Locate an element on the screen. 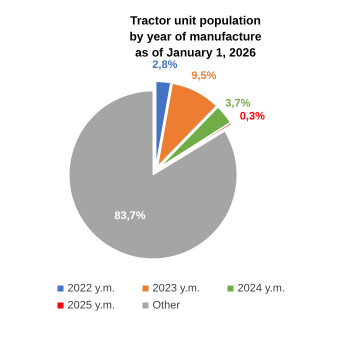  data-label: 83,7% is located at coordinates (130, 216).